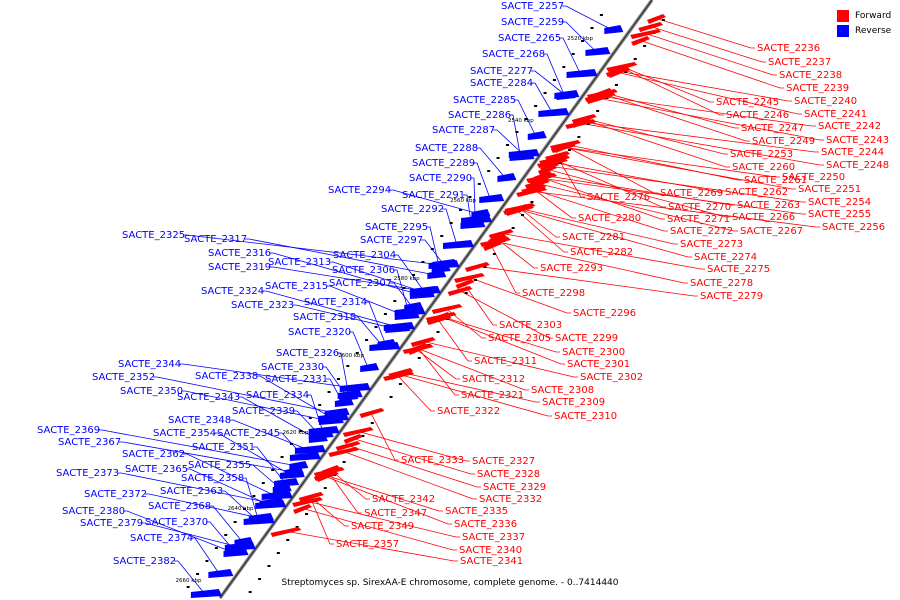 This screenshot has width=900, height=600. I want to click on reverse-gene-label: SACTE_2380, so click(93, 511).